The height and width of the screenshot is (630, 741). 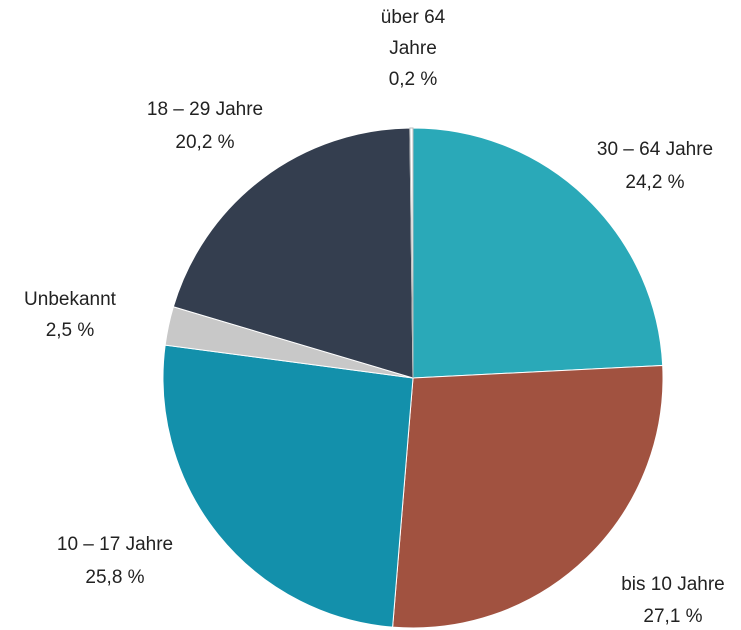 What do you see at coordinates (673, 584) in the screenshot?
I see `slice-label: bis 10 Jahre` at bounding box center [673, 584].